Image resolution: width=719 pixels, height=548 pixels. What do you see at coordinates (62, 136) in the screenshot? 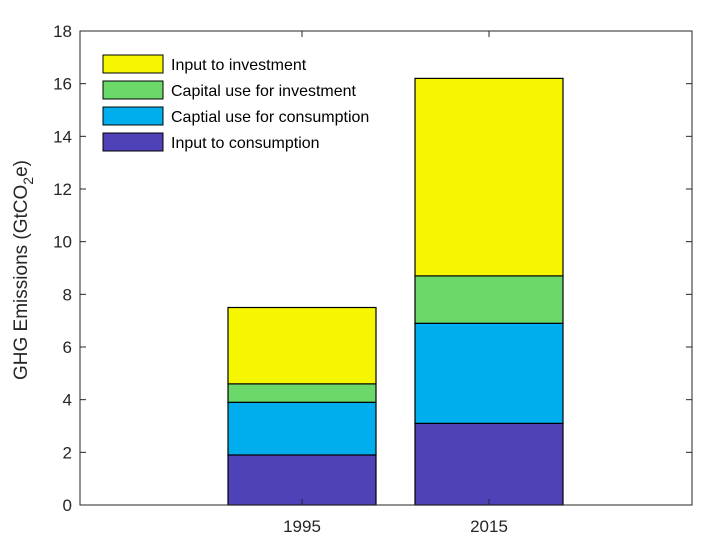
I see `y-tick-label: 14` at bounding box center [62, 136].